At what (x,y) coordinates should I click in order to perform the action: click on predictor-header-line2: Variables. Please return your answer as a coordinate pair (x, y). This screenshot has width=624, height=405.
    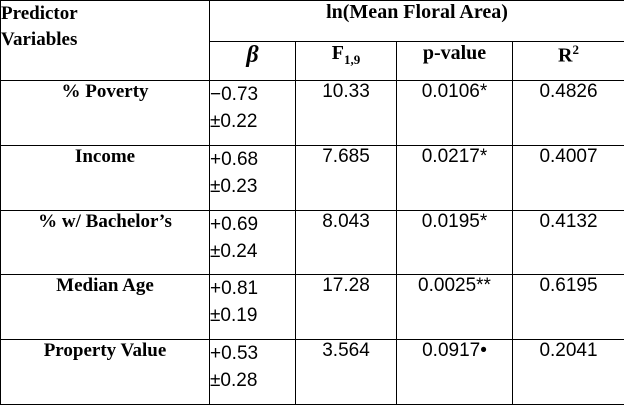
    Looking at the image, I should click on (39, 39).